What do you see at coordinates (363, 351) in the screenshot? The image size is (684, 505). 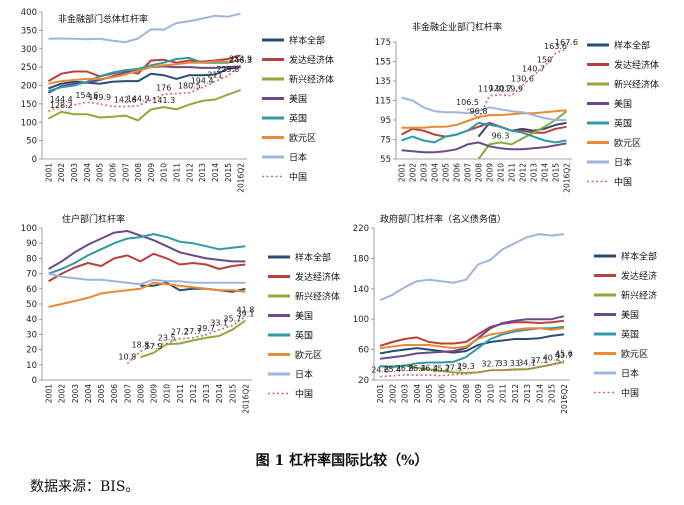 I see `y-tick-label: 60` at bounding box center [363, 351].